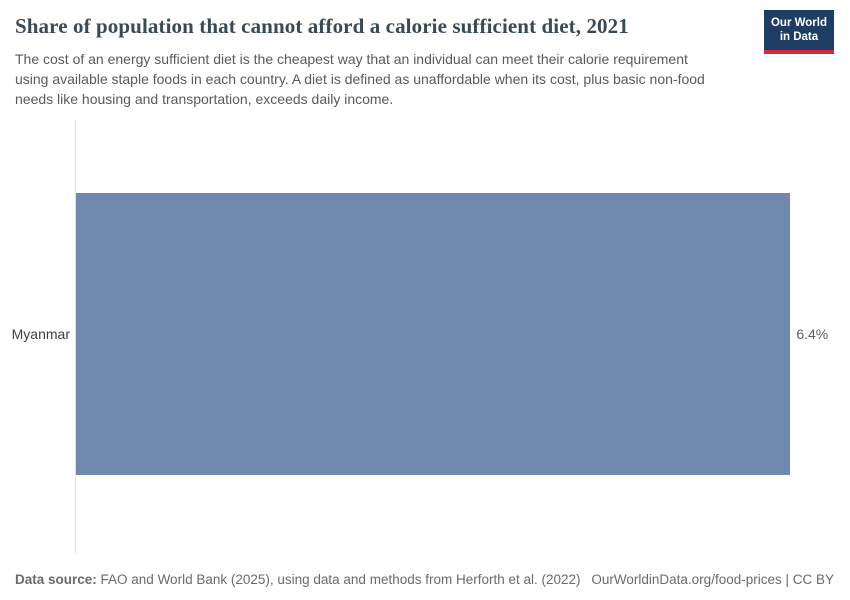 This screenshot has width=850, height=600. What do you see at coordinates (40, 334) in the screenshot?
I see `entity-label-myanmar: Myanmar` at bounding box center [40, 334].